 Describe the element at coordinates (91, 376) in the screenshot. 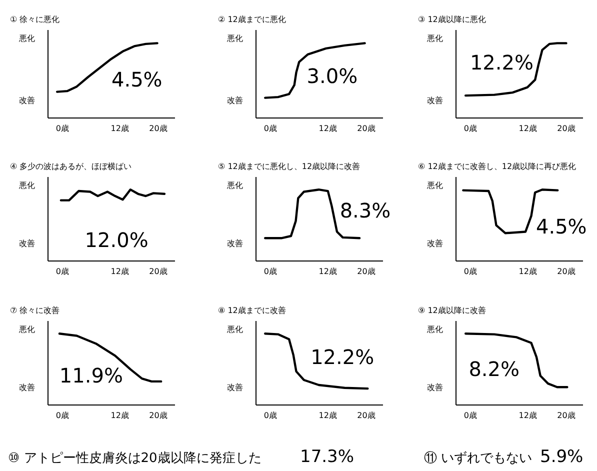

I see `annotation: 11.9%` at that location.